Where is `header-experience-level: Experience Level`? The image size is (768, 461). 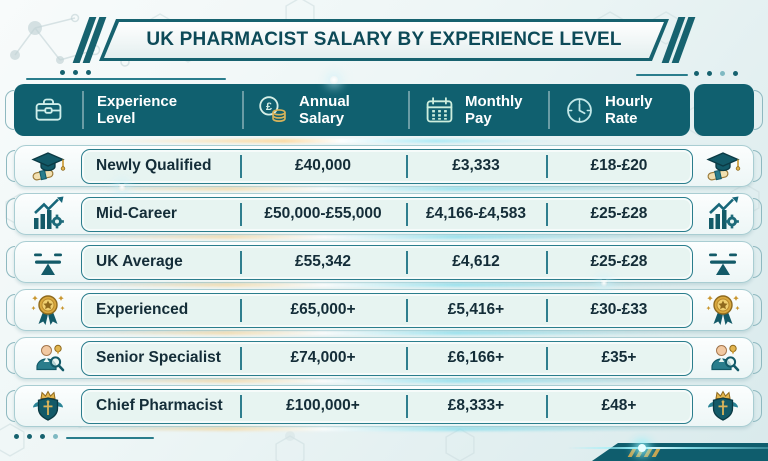 header-experience-level: Experience Level is located at coordinates (162, 110).